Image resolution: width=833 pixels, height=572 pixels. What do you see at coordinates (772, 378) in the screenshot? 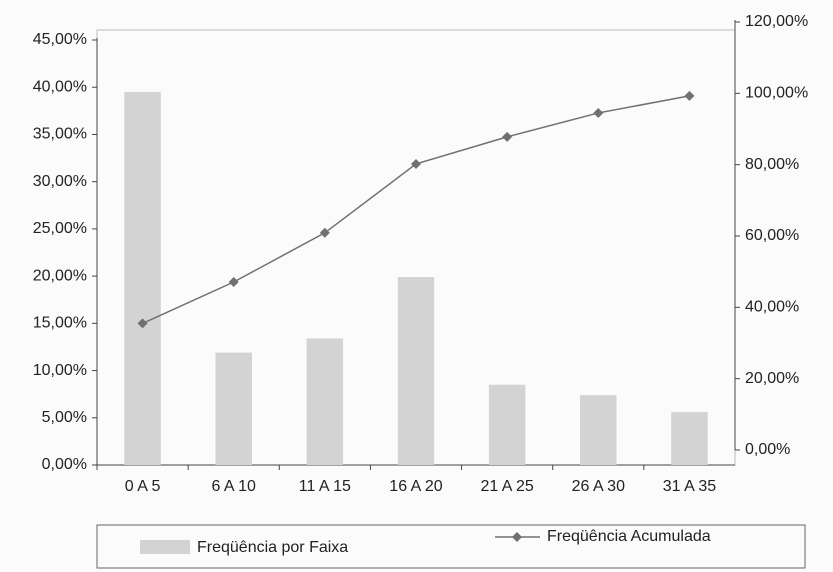
I see `y2-tick-label: 20,00%` at bounding box center [772, 378].